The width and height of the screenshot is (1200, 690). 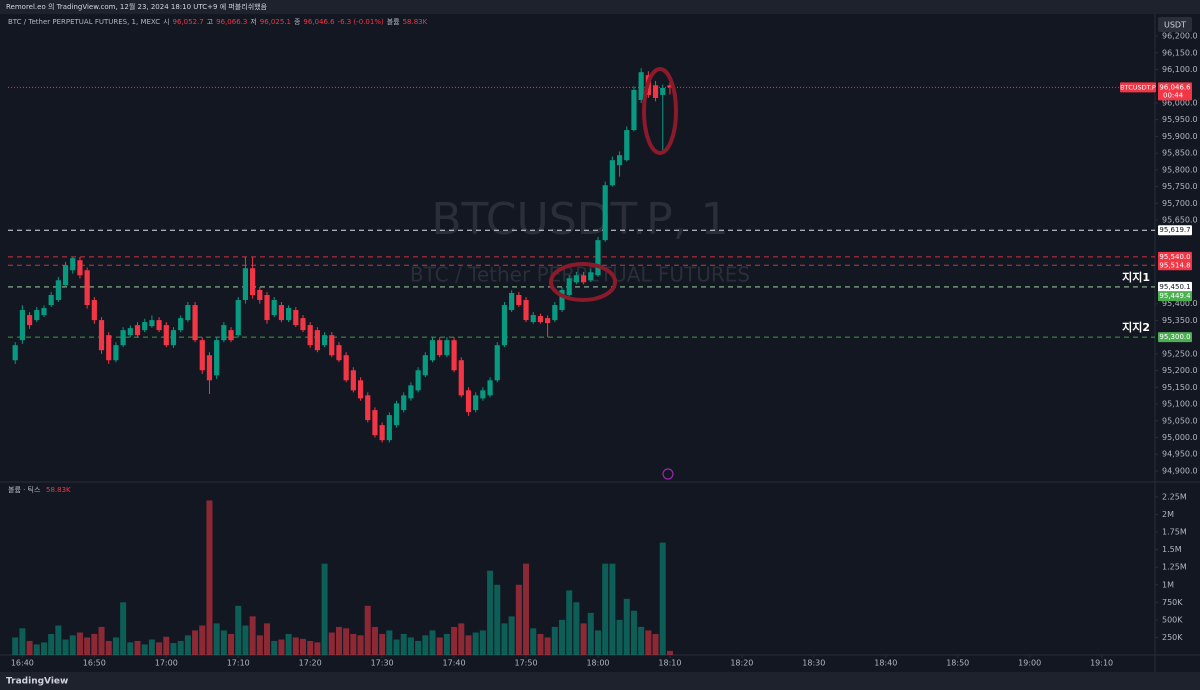 I want to click on level-label: 95,449.4, so click(x=1175, y=296).